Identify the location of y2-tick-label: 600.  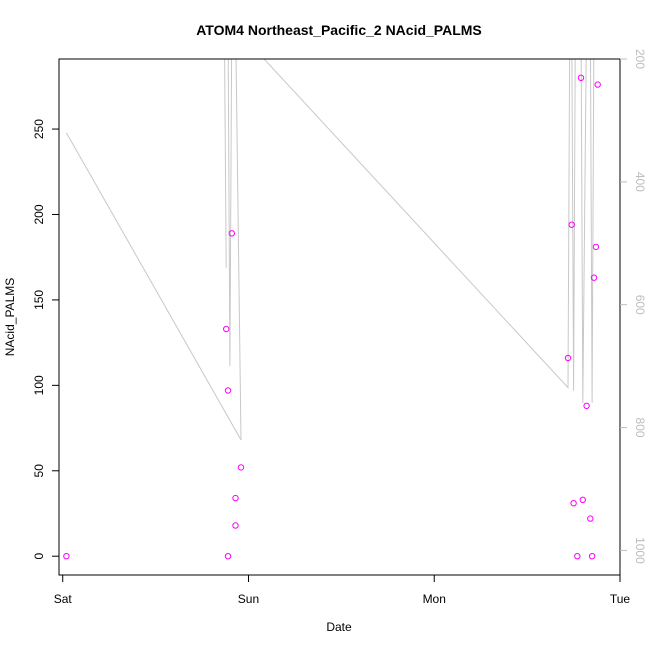
(640, 305).